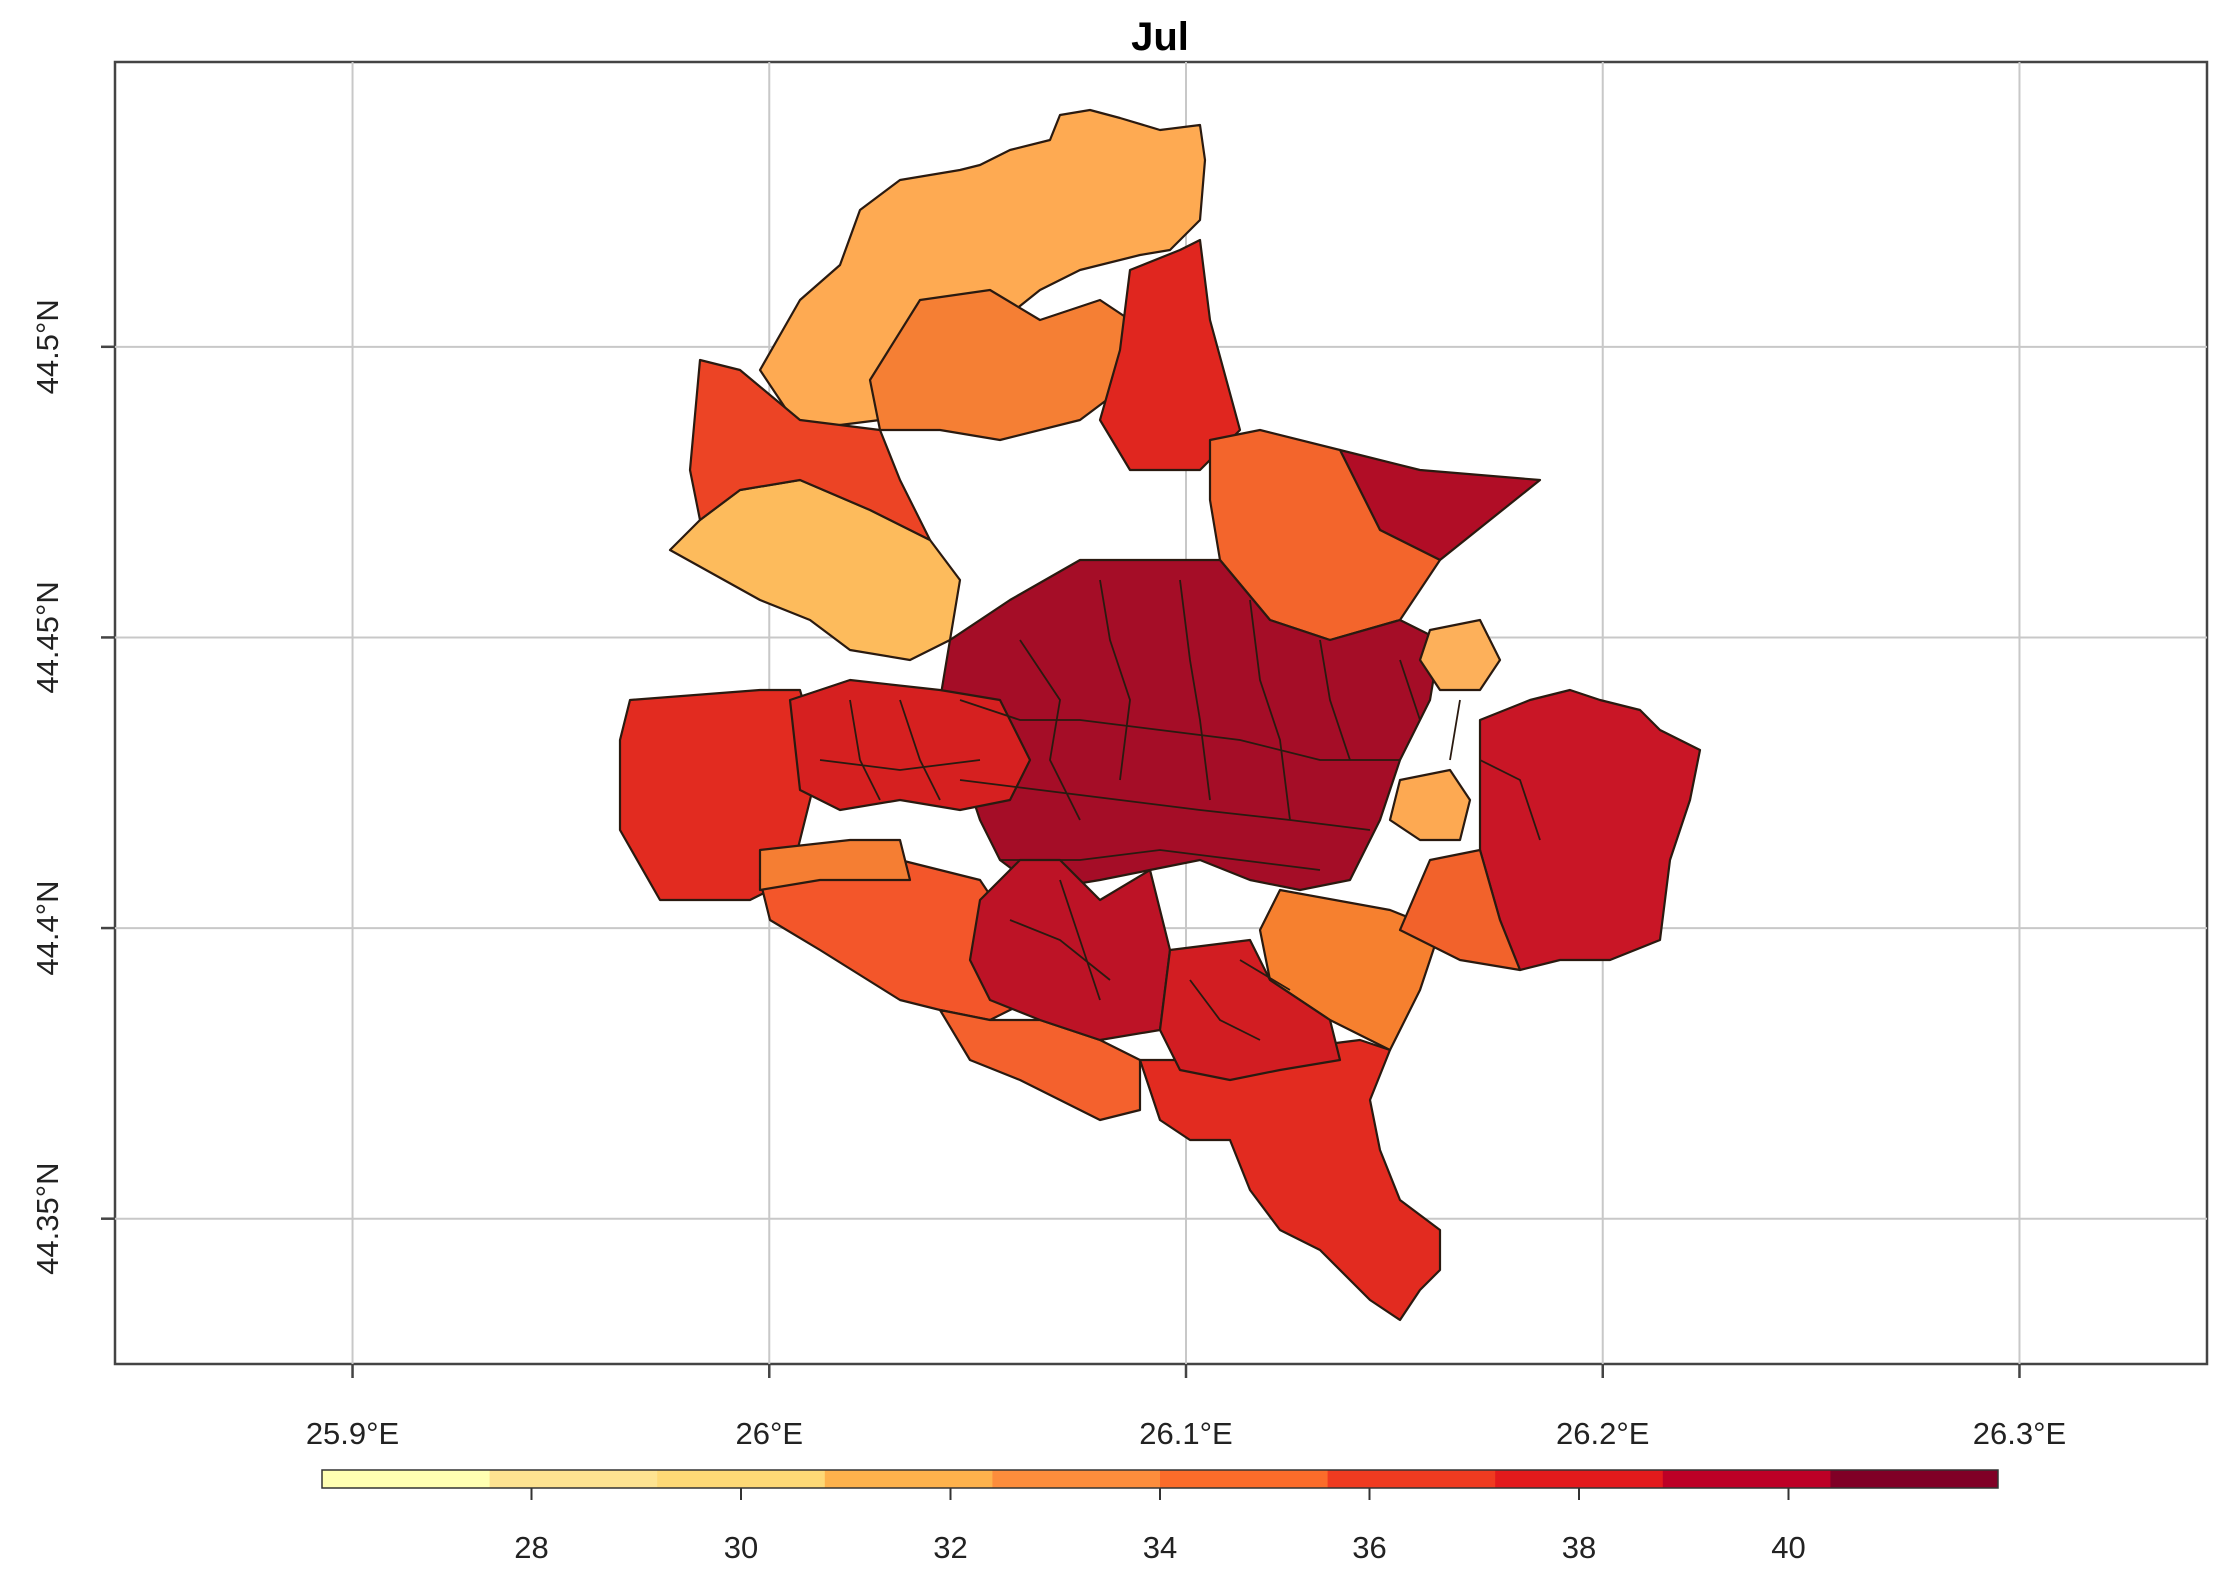  I want to click on x-tick-label: 26°E, so click(769, 1433).